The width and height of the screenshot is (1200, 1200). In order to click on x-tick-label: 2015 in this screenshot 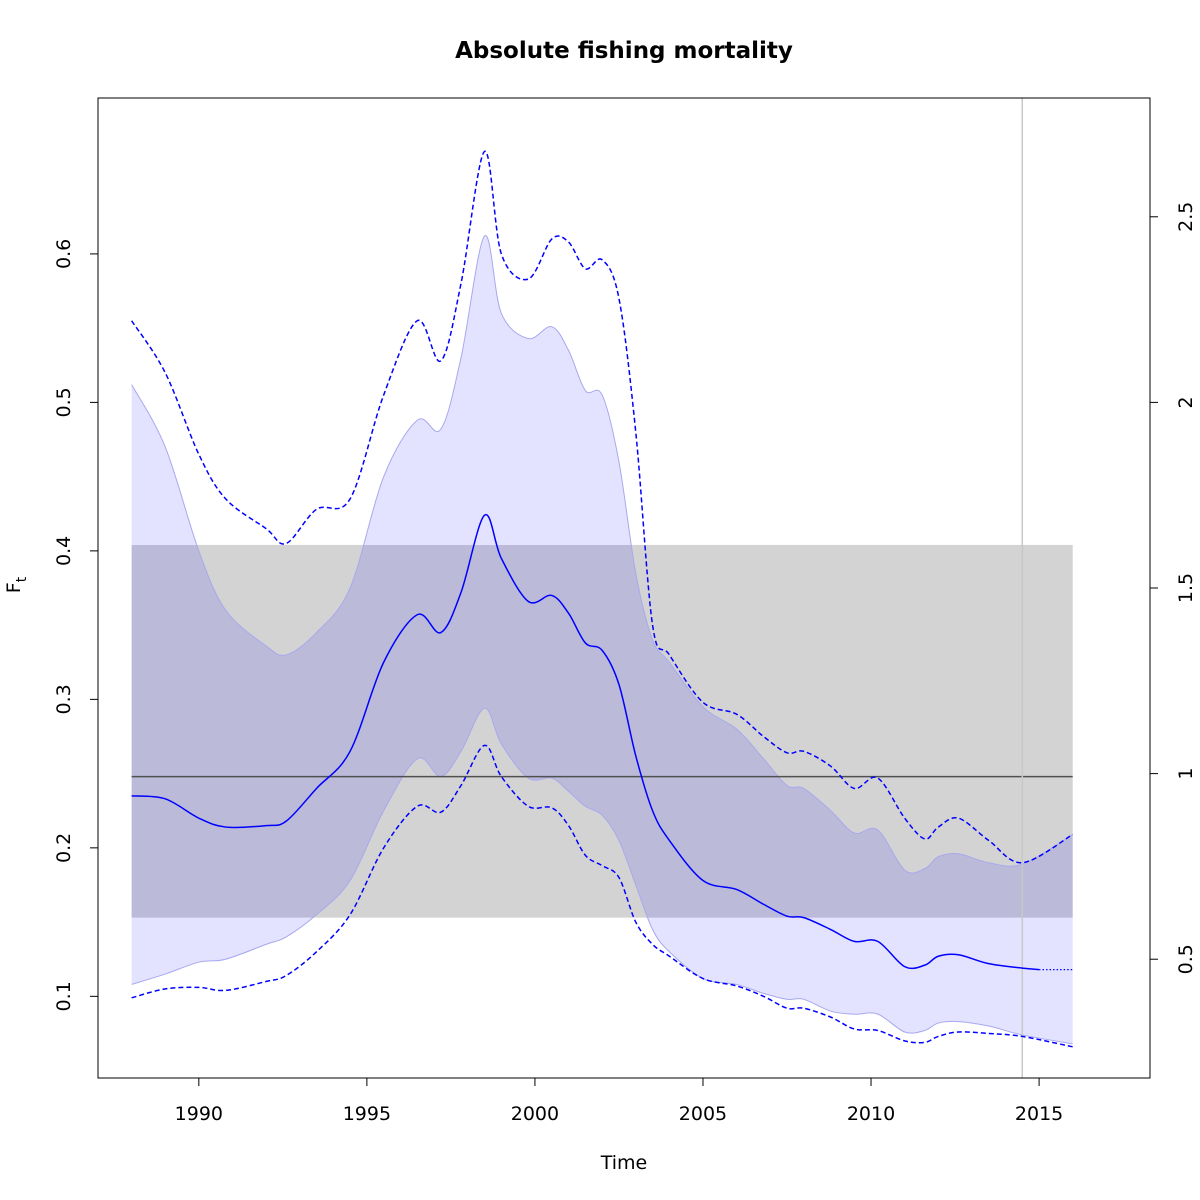, I will do `click(1039, 1114)`.